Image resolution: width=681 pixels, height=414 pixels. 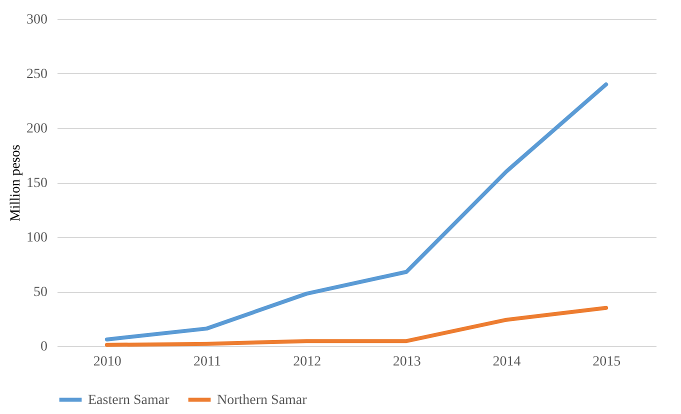 What do you see at coordinates (37, 74) in the screenshot?
I see `y-tick-label: 250` at bounding box center [37, 74].